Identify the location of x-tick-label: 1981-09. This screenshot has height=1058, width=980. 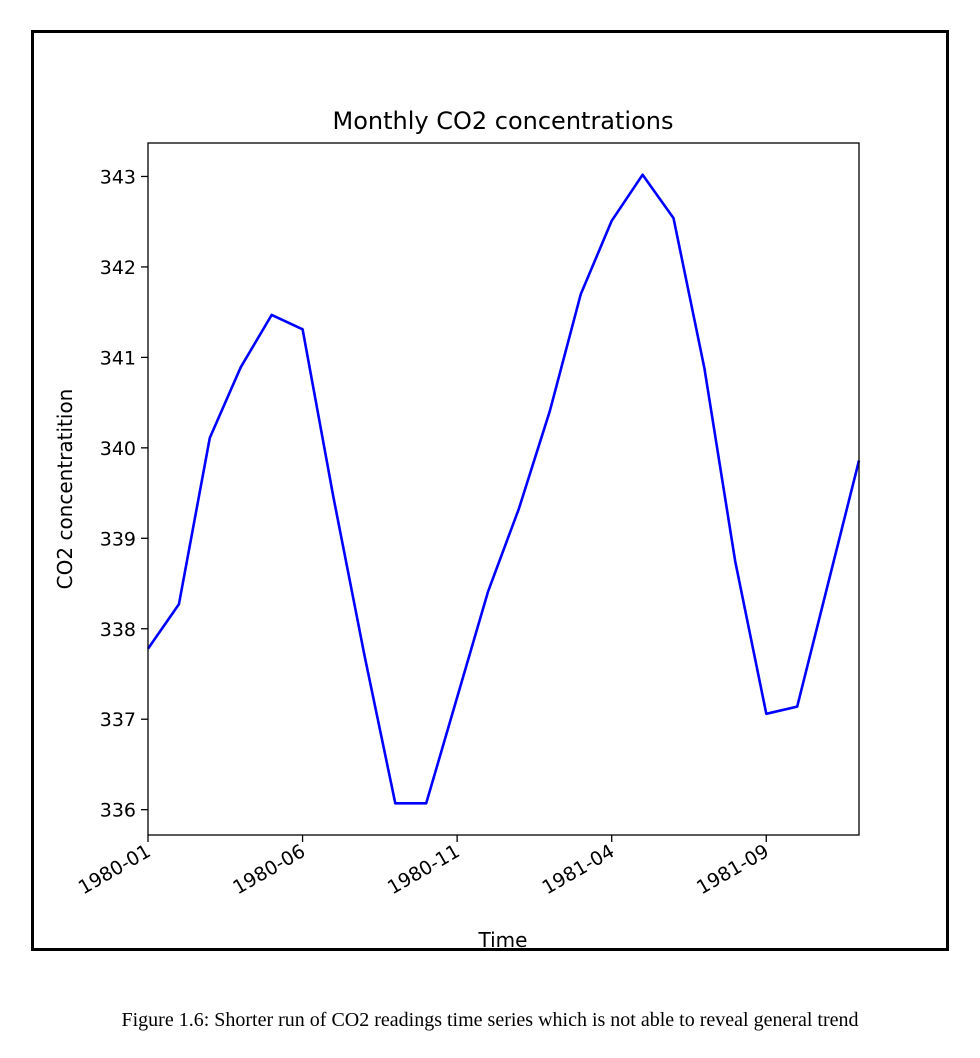
(733, 869).